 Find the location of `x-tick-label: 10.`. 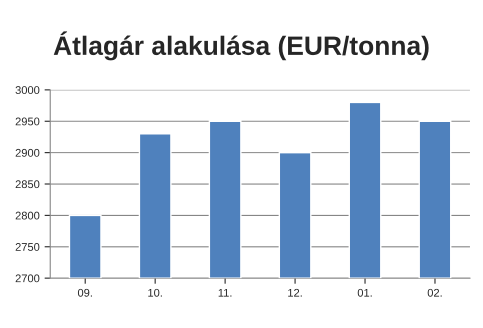

x-tick-label: 10. is located at coordinates (155, 292).